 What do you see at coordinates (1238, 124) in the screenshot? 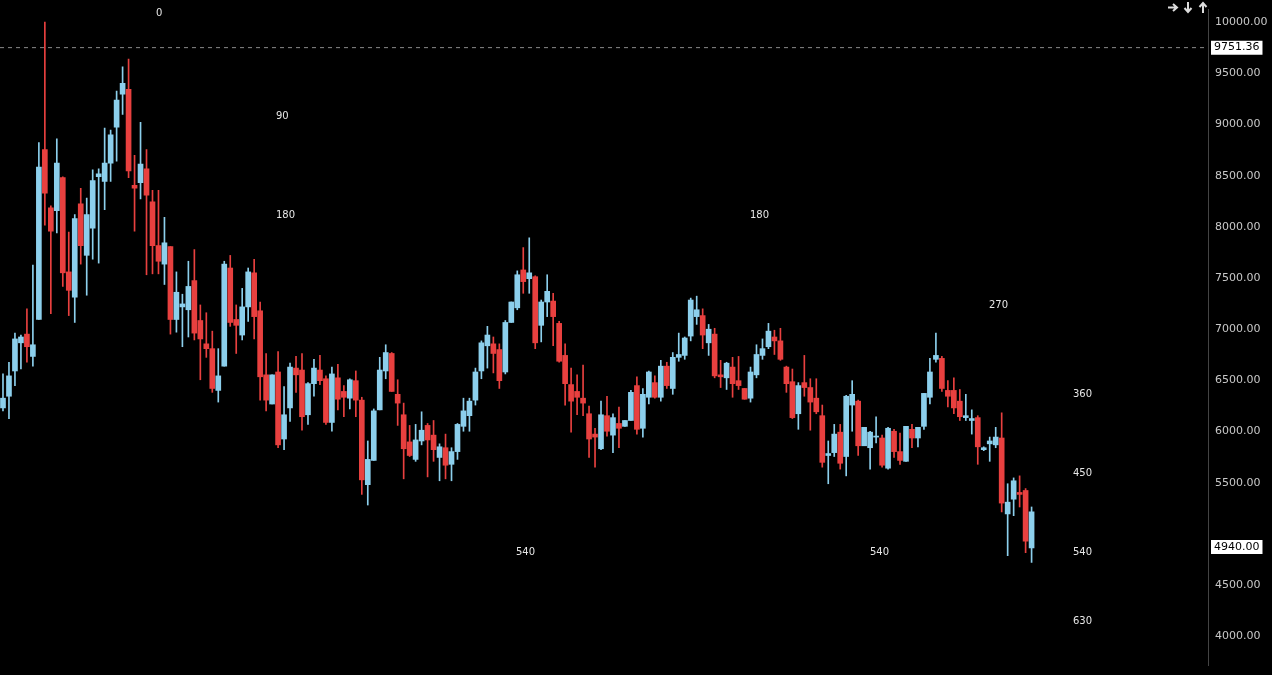
I see `y-tick-label: 9000.00` at bounding box center [1238, 124].